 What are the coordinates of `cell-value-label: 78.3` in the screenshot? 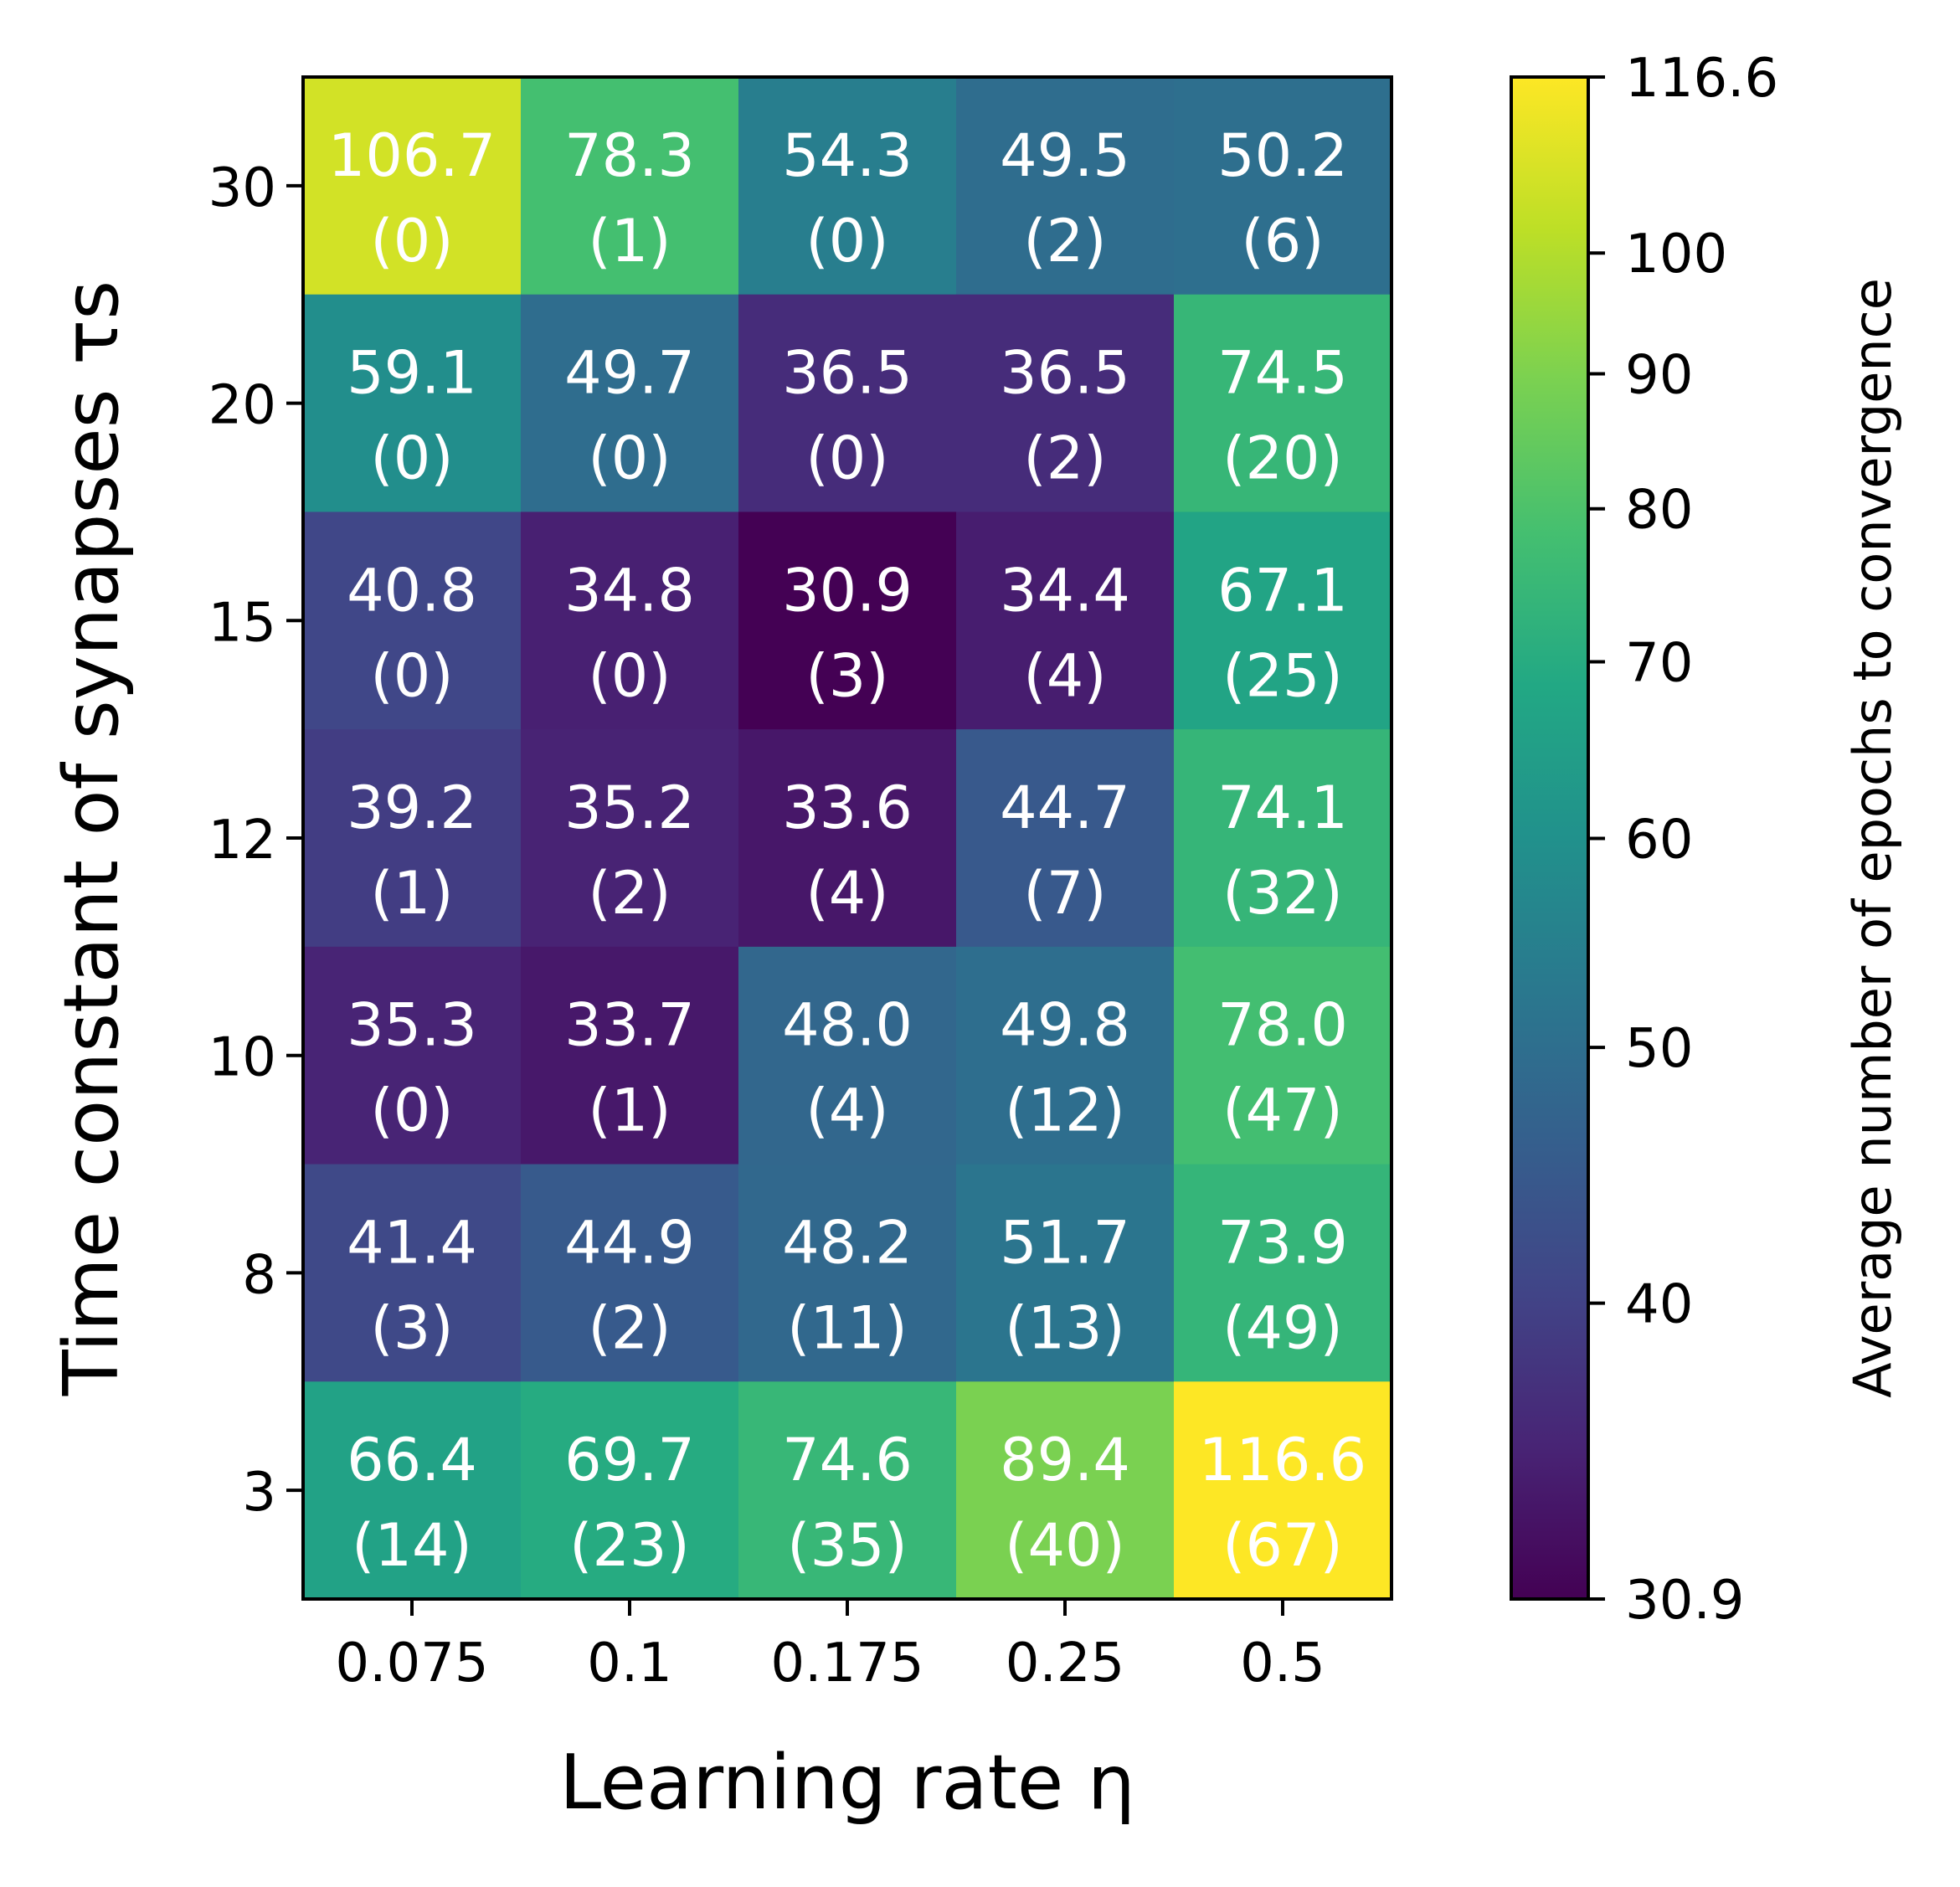 It's located at (629, 155).